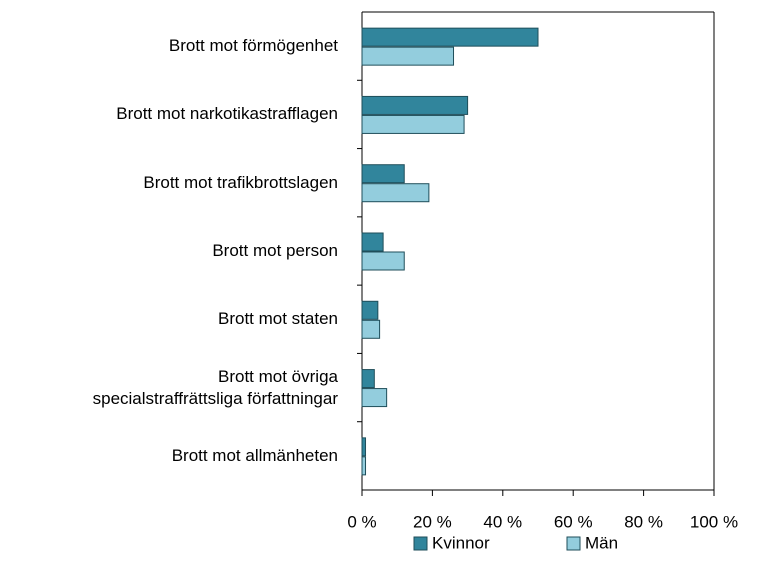 The height and width of the screenshot is (579, 763). Describe the element at coordinates (361, 521) in the screenshot. I see `x-tick-label: 0 %` at that location.